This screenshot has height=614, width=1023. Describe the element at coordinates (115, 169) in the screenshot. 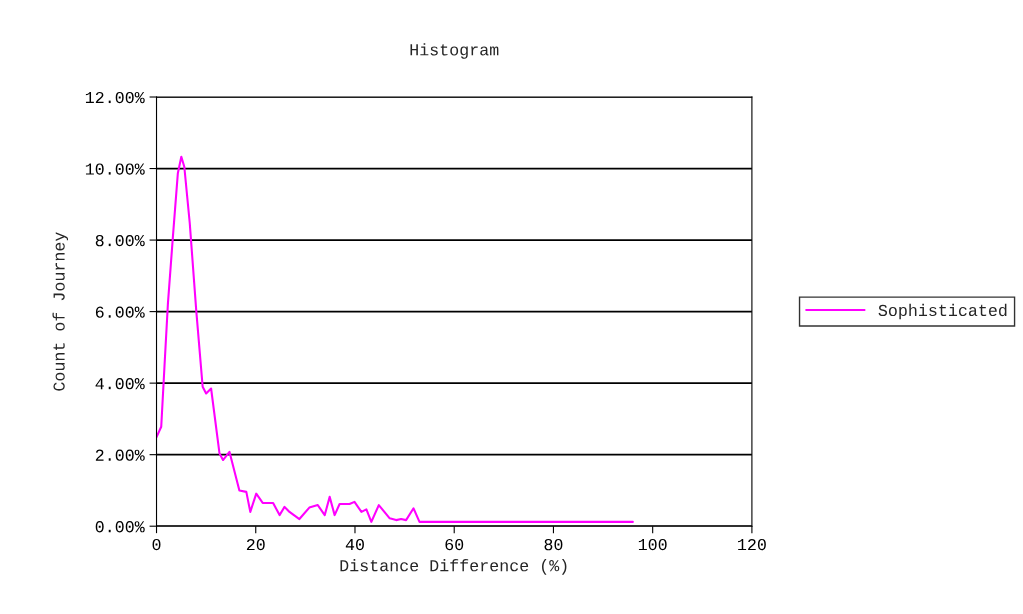

I see `y-tick-label: 10.00%` at that location.